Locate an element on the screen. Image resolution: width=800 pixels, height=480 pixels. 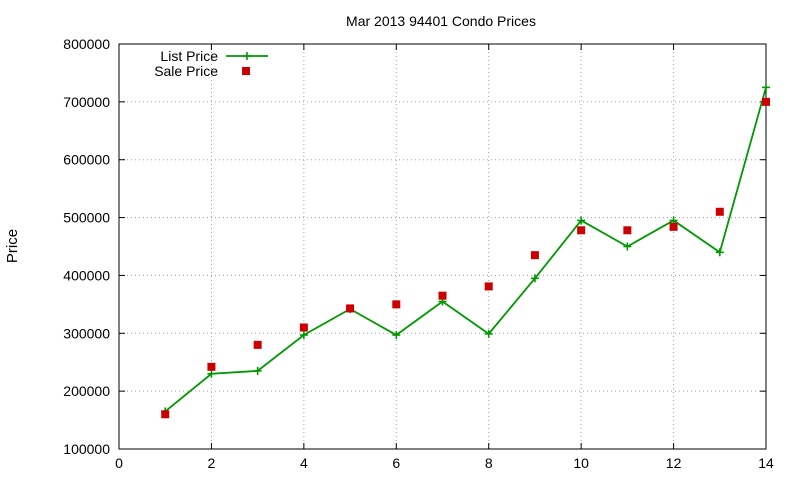
legend-label: Sale Price is located at coordinates (186, 71).